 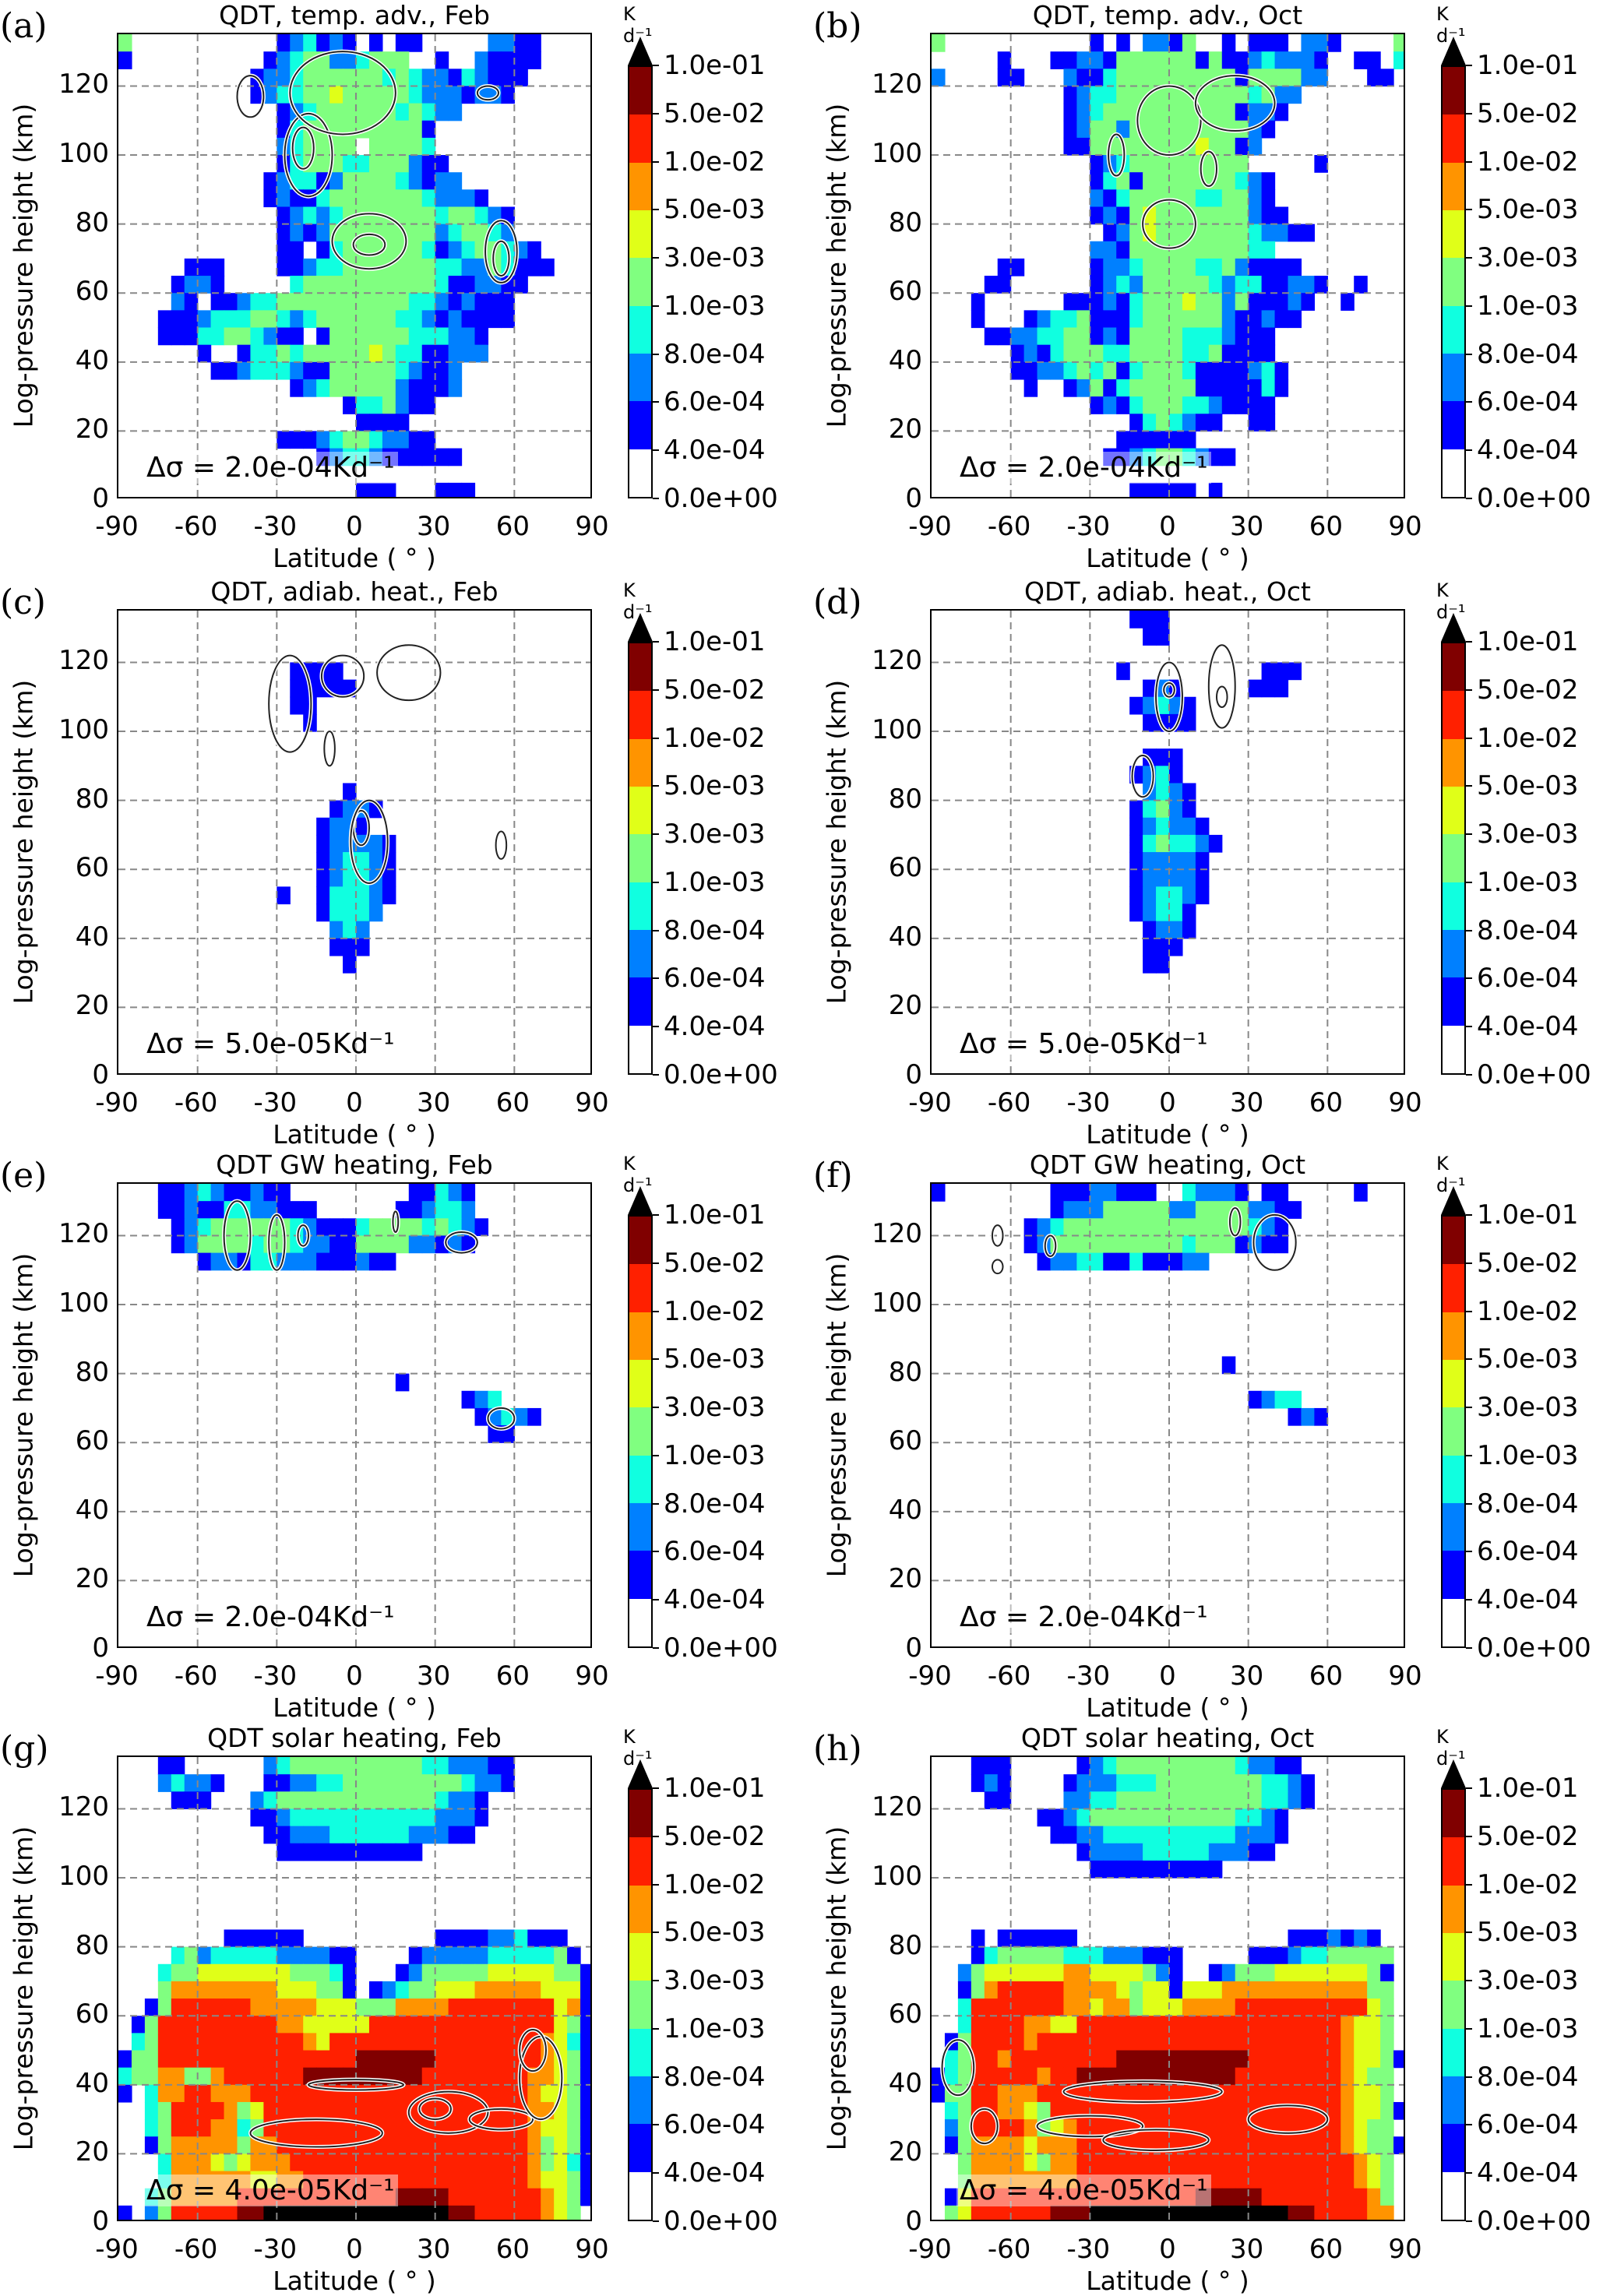 I want to click on x-tick-label: 30, so click(x=434, y=526).